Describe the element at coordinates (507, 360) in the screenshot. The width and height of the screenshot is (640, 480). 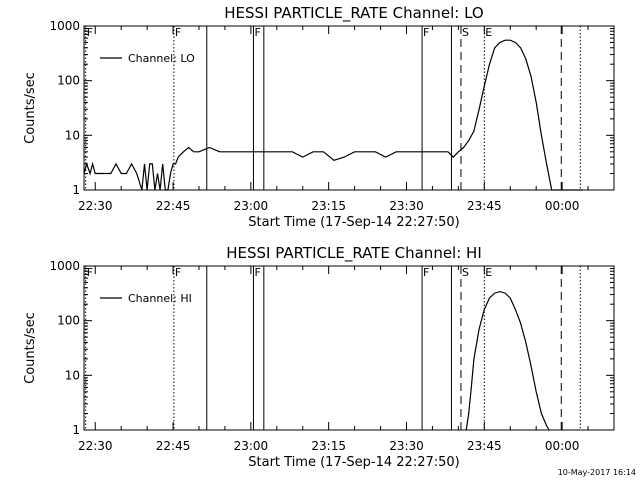
I see `series-line` at that location.